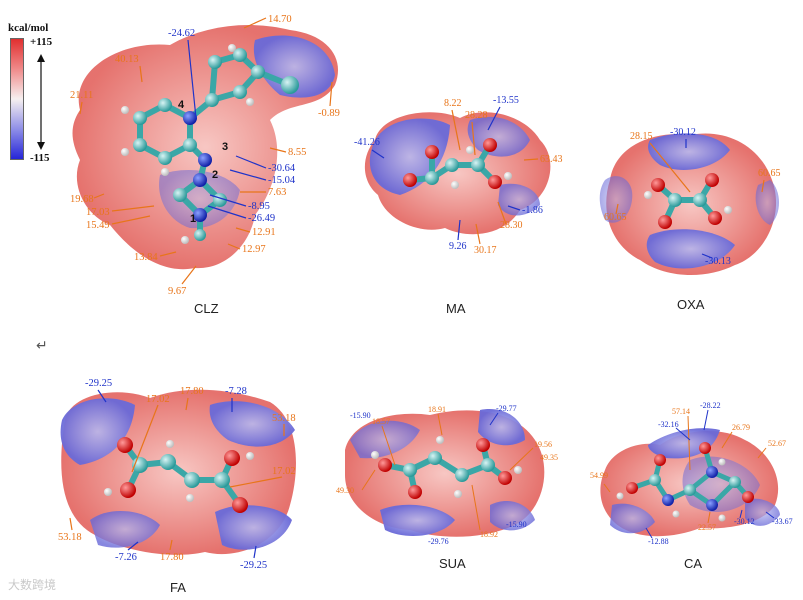  What do you see at coordinates (264, 232) in the screenshot?
I see `clz-value: 12.91` at bounding box center [264, 232].